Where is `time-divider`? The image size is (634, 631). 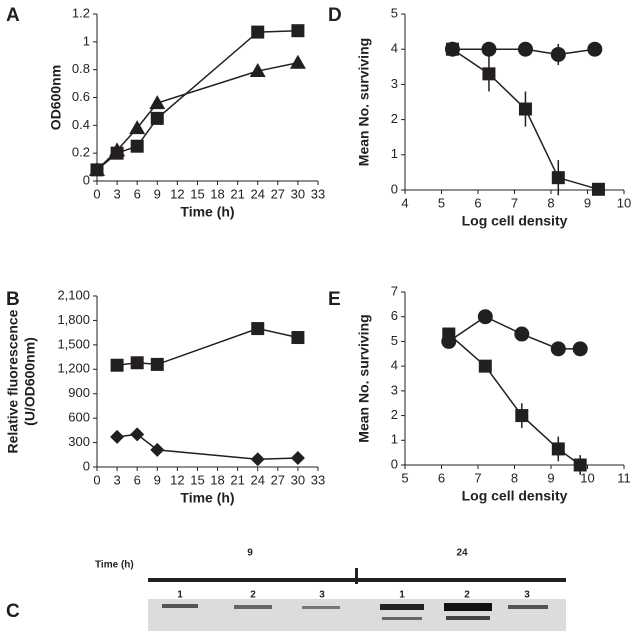
time-divider is located at coordinates (356, 576).